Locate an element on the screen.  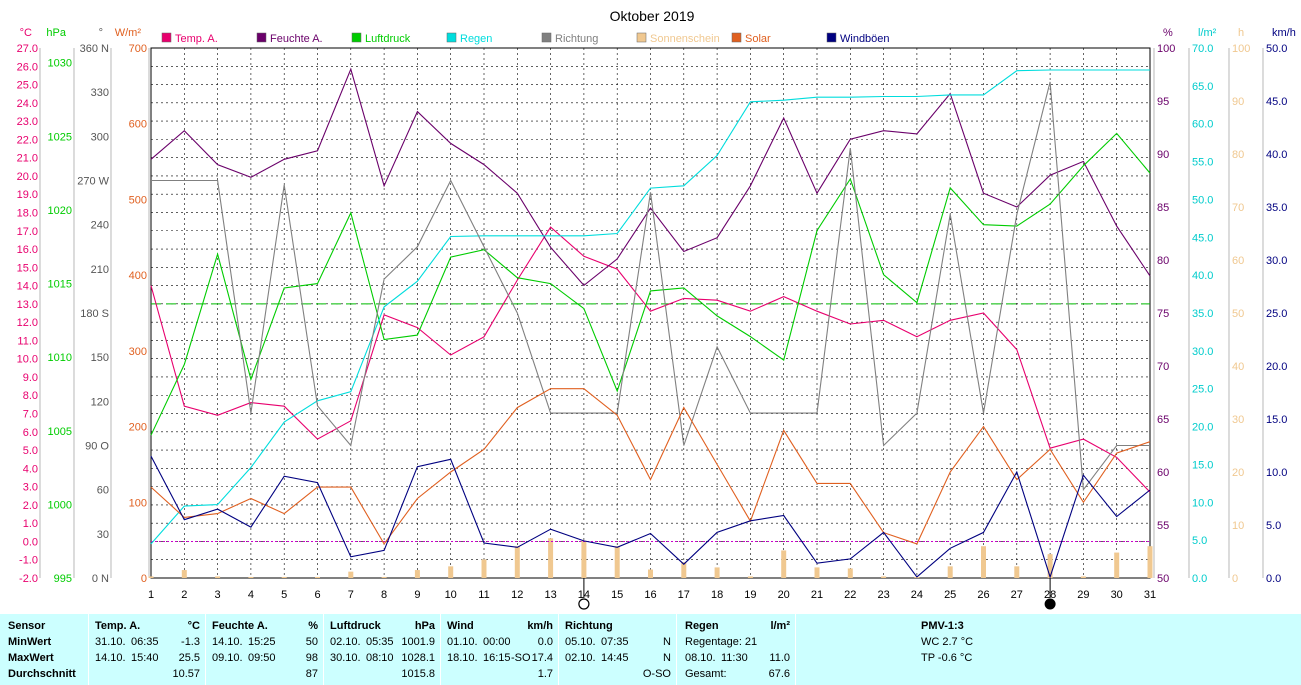
rain-total-label: Gesamt: is located at coordinates (706, 674).